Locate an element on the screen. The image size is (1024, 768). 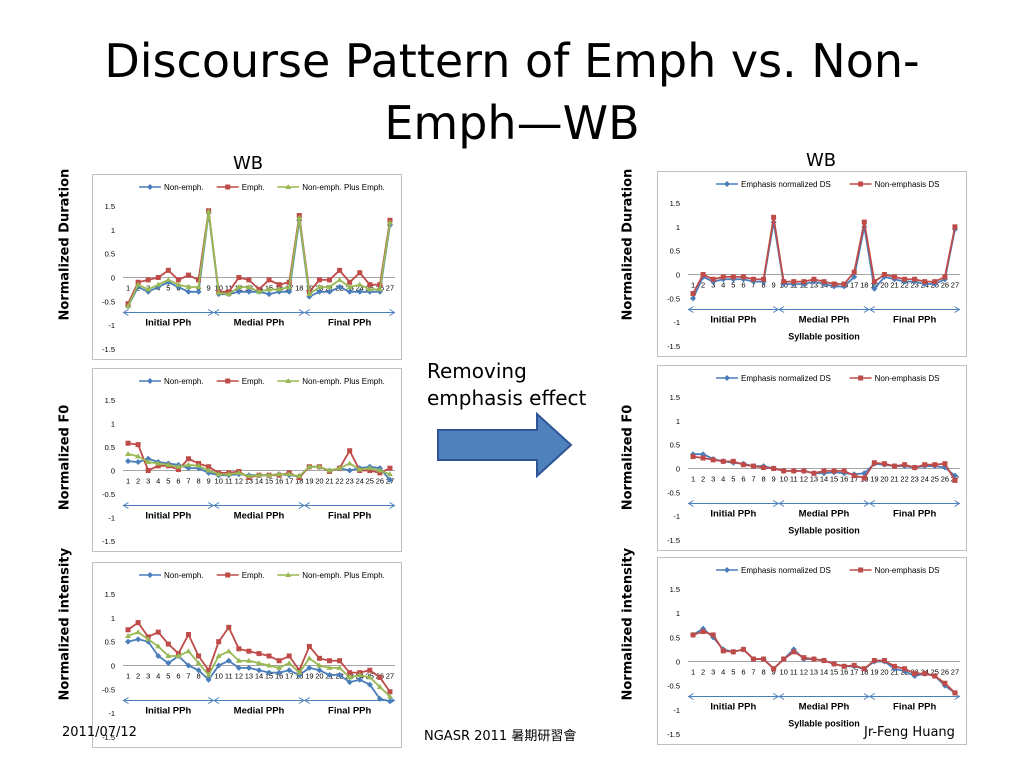
xtick-label-19: 20 is located at coordinates (884, 479).